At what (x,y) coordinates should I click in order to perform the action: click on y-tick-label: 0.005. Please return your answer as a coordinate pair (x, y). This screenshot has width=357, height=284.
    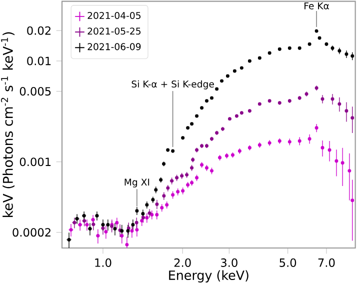
    Looking at the image, I should click on (35, 91).